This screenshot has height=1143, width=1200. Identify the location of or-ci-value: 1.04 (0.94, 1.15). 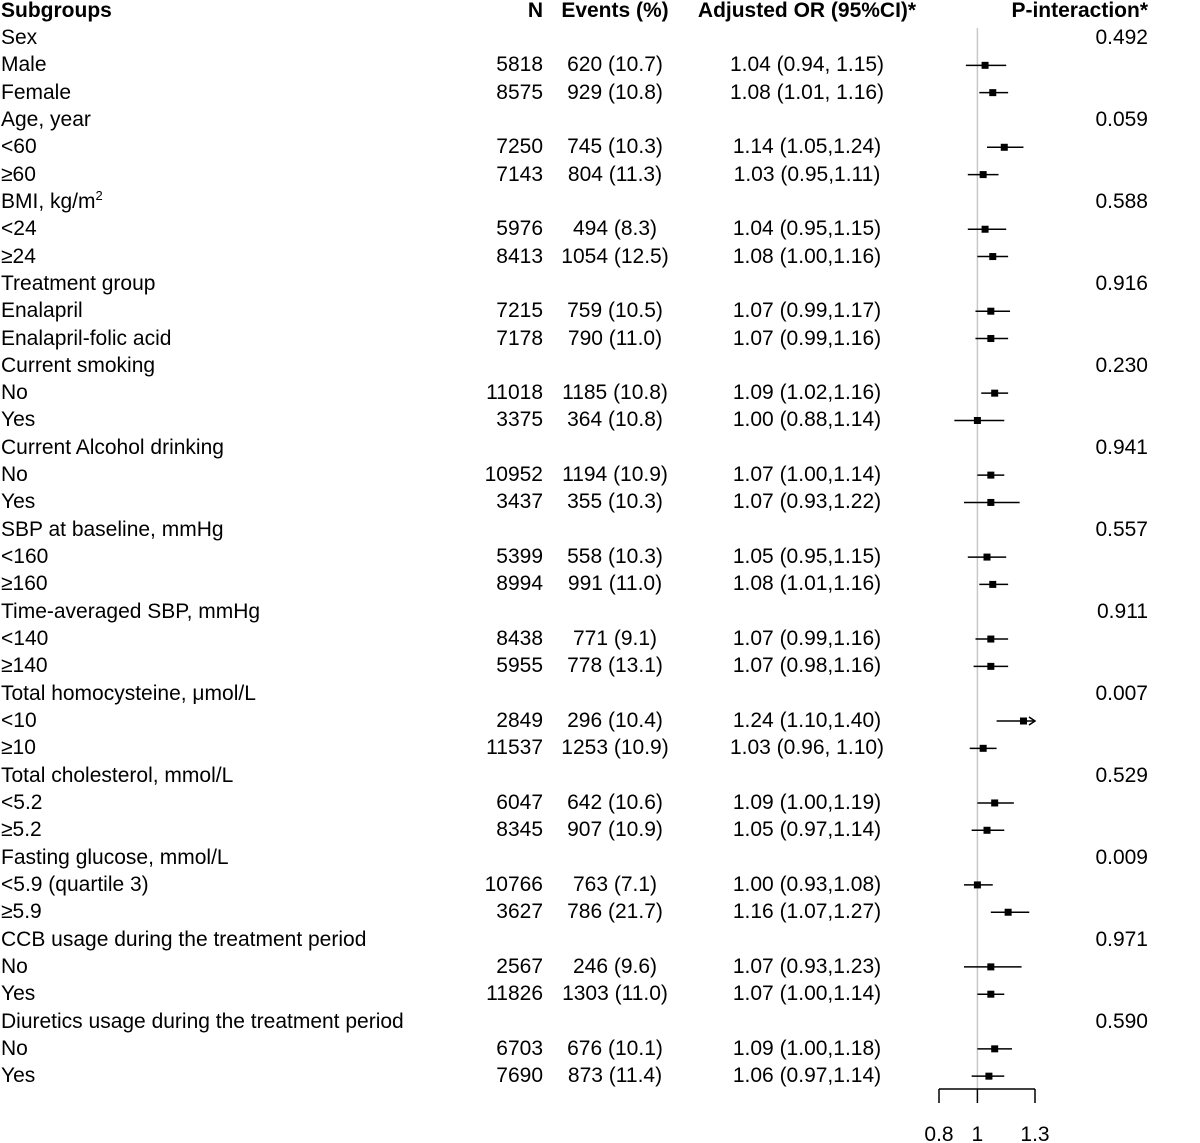
(807, 65).